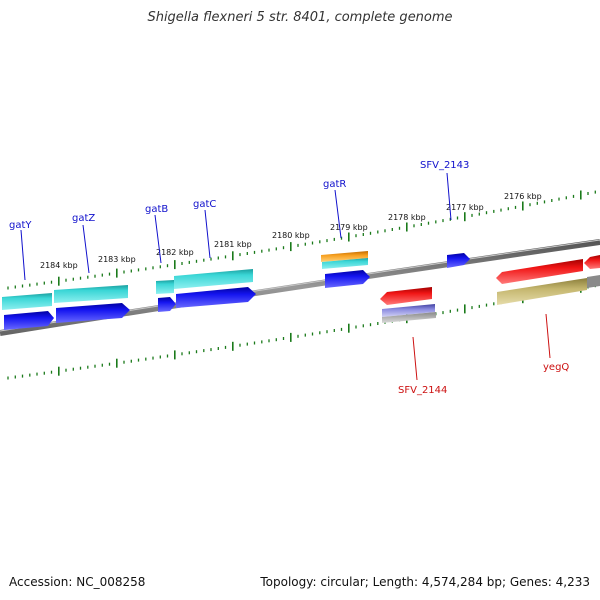  I want to click on scale-label: 2180 kbp, so click(291, 235).